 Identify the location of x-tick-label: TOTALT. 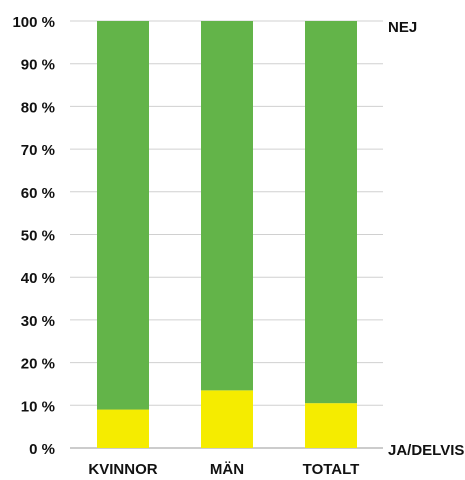
(331, 469).